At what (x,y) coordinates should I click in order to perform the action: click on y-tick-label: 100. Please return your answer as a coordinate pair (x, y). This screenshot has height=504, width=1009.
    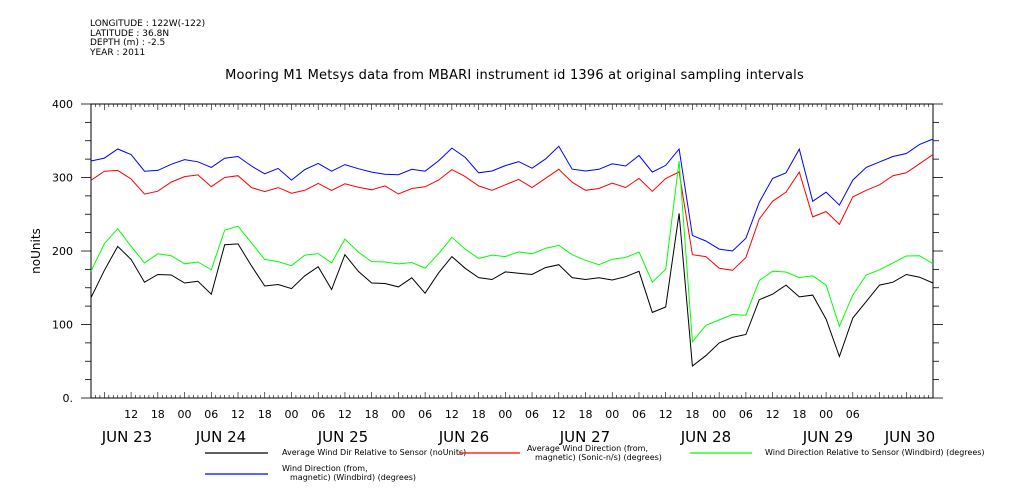
    Looking at the image, I should click on (62, 325).